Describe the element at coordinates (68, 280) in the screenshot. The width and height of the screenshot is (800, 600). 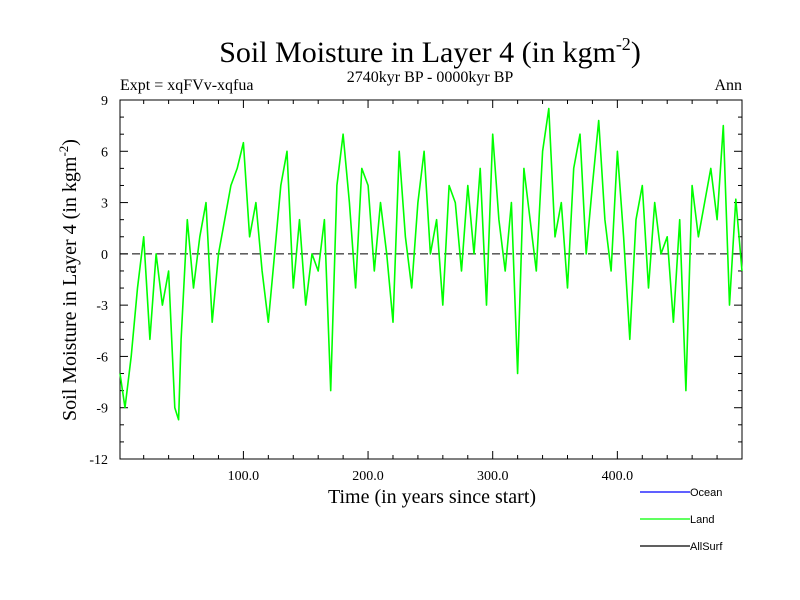
I see `y-axis-label: Soil Moisture in Layer 4 (in kgm-2)` at that location.